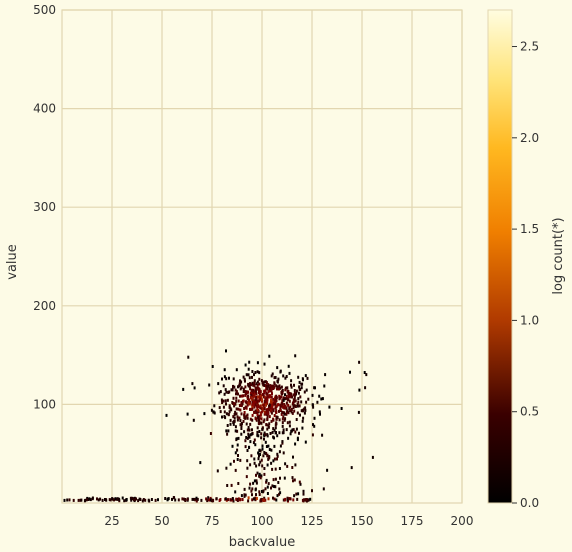 The height and width of the screenshot is (552, 572). Describe the element at coordinates (44, 10) in the screenshot. I see `y-tick-label: 500` at that location.